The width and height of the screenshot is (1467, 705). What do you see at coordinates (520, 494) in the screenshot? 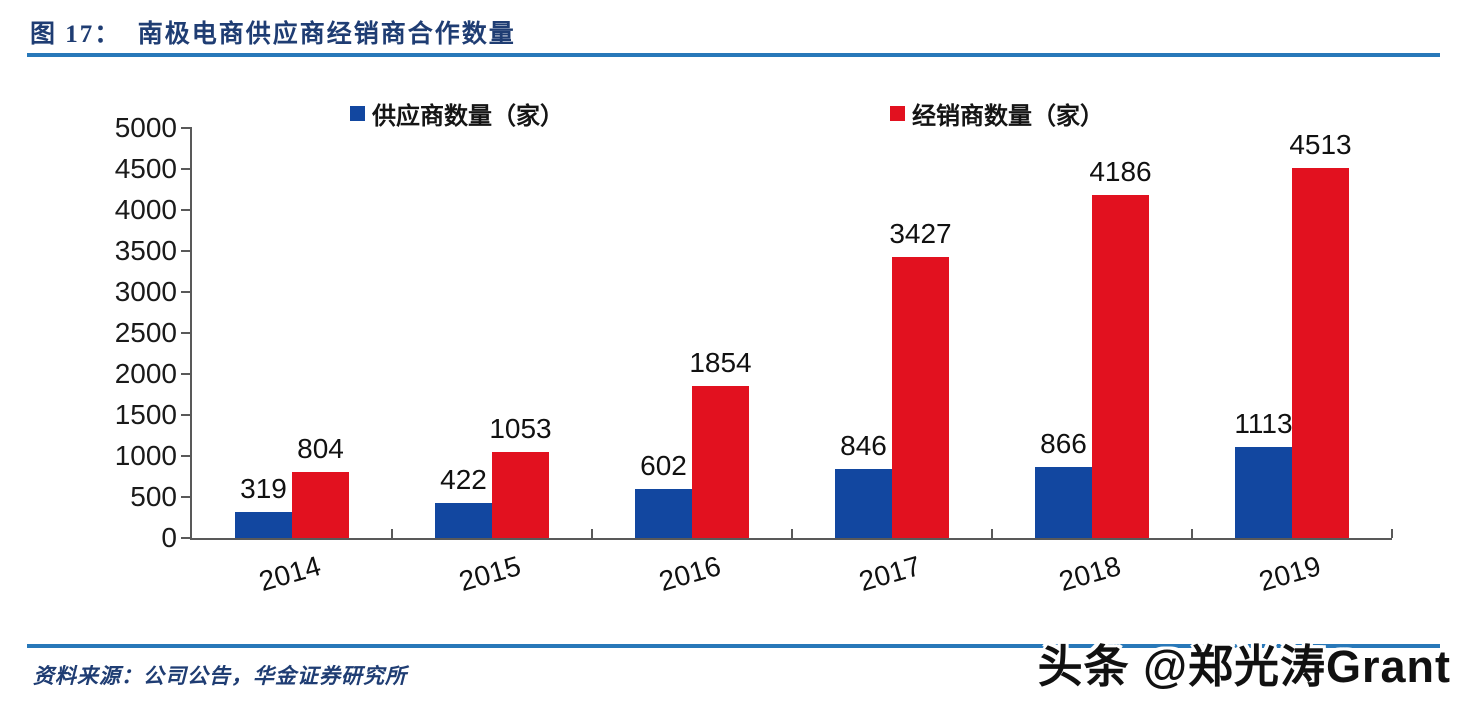
I see `bar-distributor-2015` at bounding box center [520, 494].